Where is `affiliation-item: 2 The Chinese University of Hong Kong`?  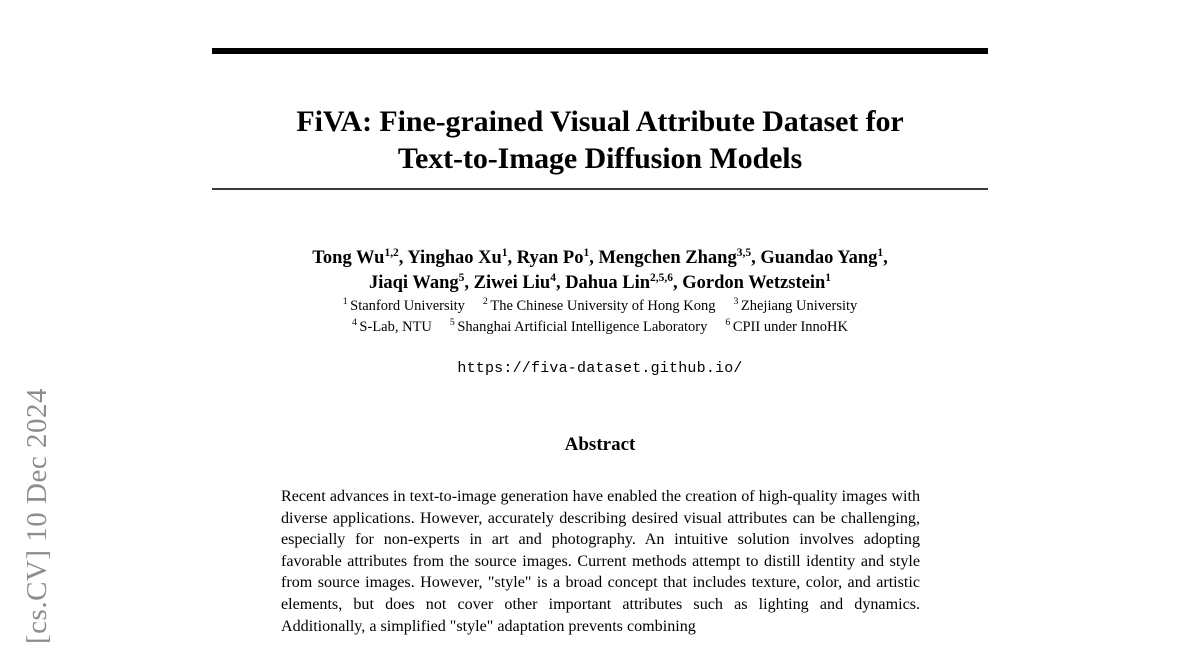
affiliation-item: 2 The Chinese University of Hong Kong is located at coordinates (599, 306).